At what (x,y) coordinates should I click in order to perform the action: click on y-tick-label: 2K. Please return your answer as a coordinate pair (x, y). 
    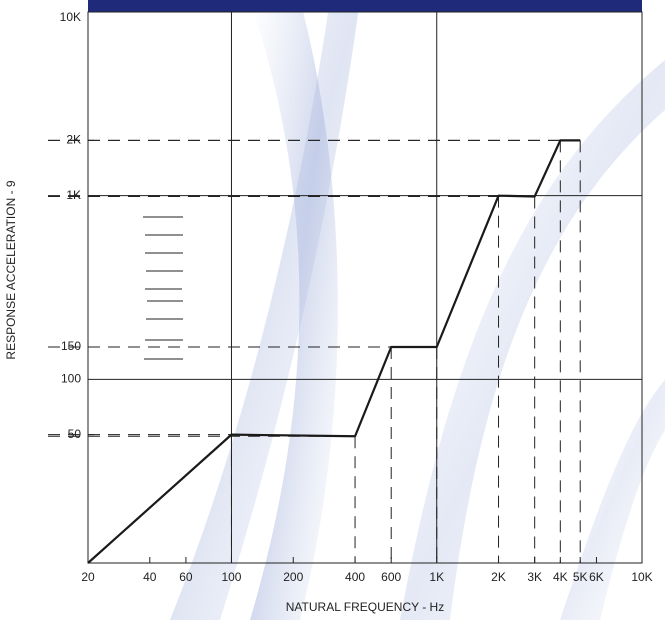
    Looking at the image, I should click on (73, 140).